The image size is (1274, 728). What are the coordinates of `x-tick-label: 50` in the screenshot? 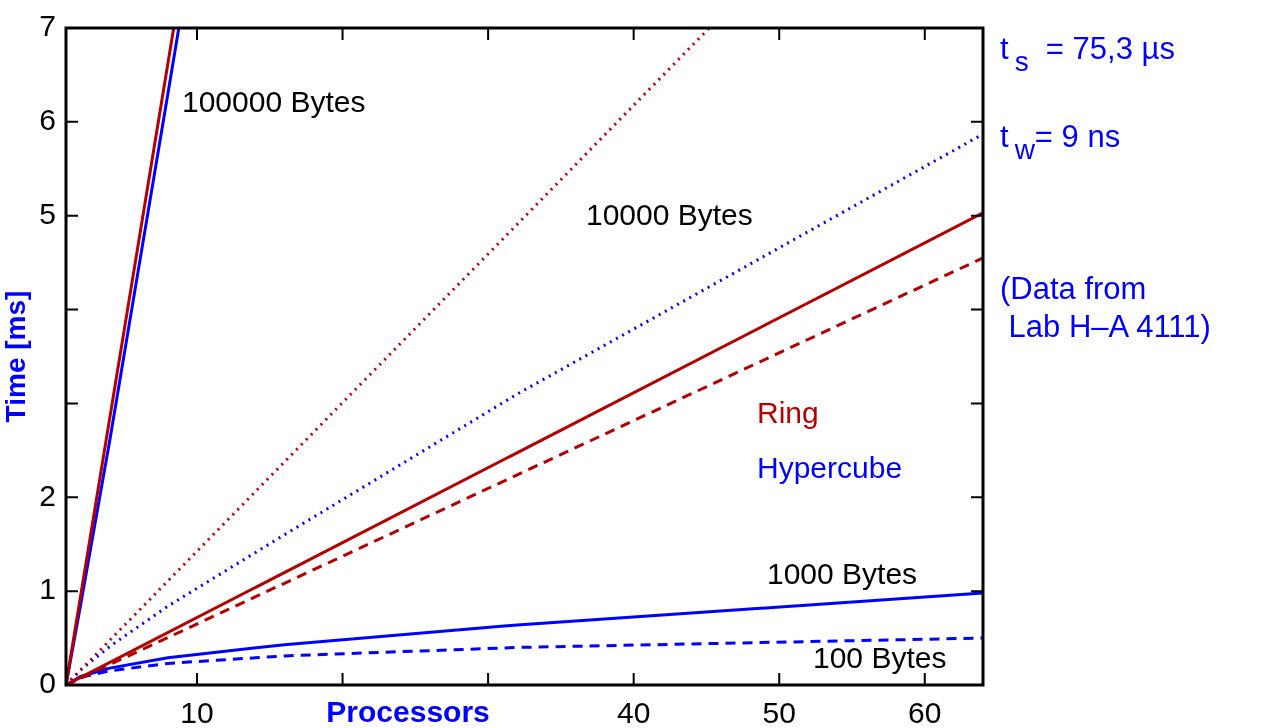 It's located at (779, 712).